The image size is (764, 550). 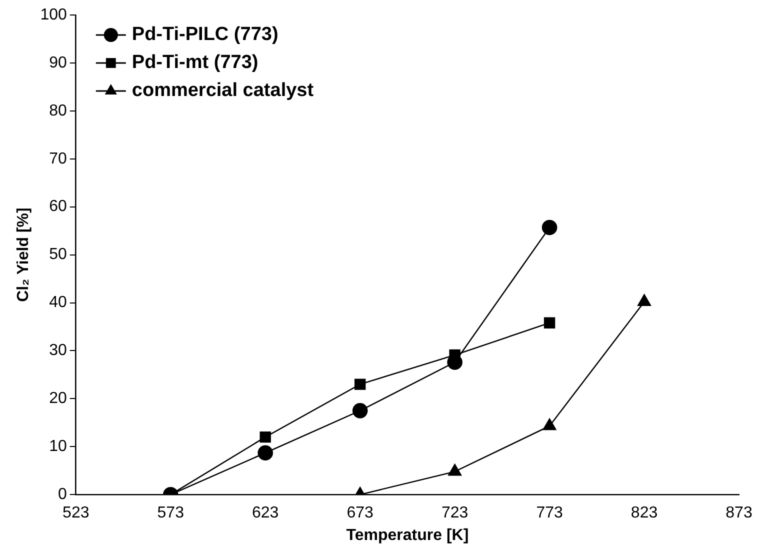 What do you see at coordinates (644, 513) in the screenshot?
I see `x-tick-label: 823` at bounding box center [644, 513].